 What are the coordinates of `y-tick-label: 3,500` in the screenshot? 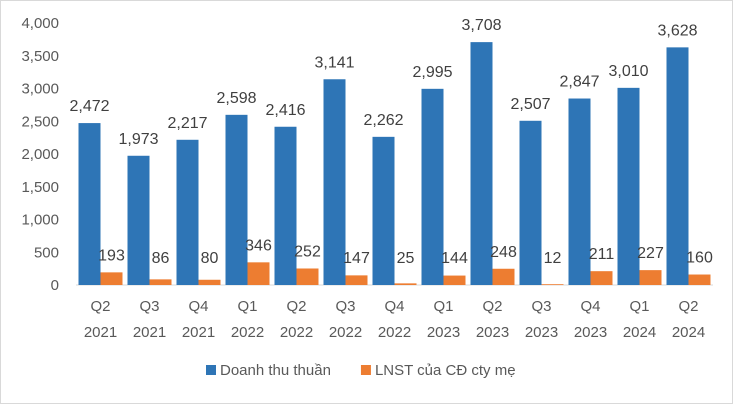 It's located at (40, 56).